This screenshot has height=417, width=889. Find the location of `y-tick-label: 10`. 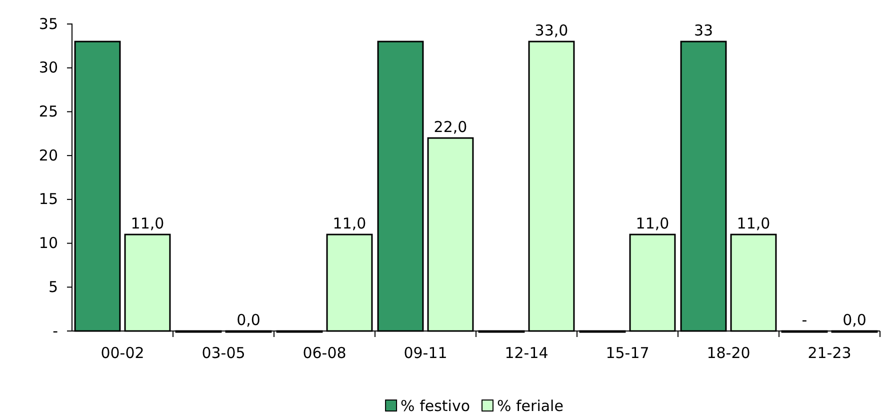

y-tick-label: 10 is located at coordinates (48, 243).